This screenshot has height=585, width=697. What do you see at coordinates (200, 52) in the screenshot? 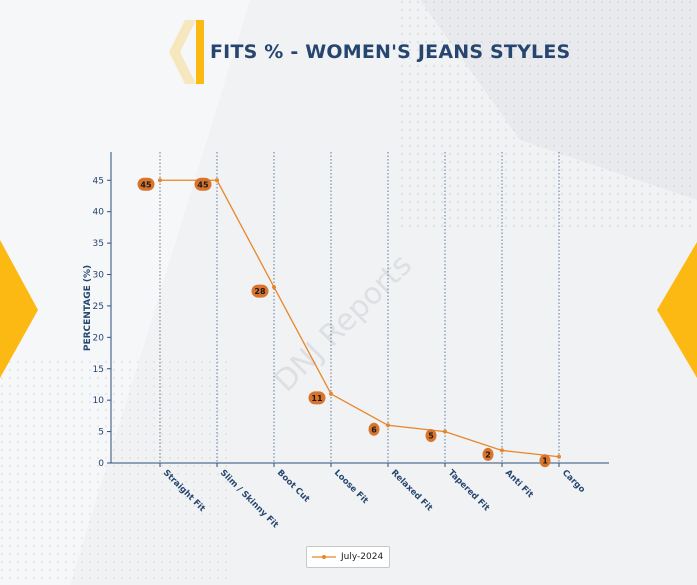
I see `title-accent-bar` at bounding box center [200, 52].